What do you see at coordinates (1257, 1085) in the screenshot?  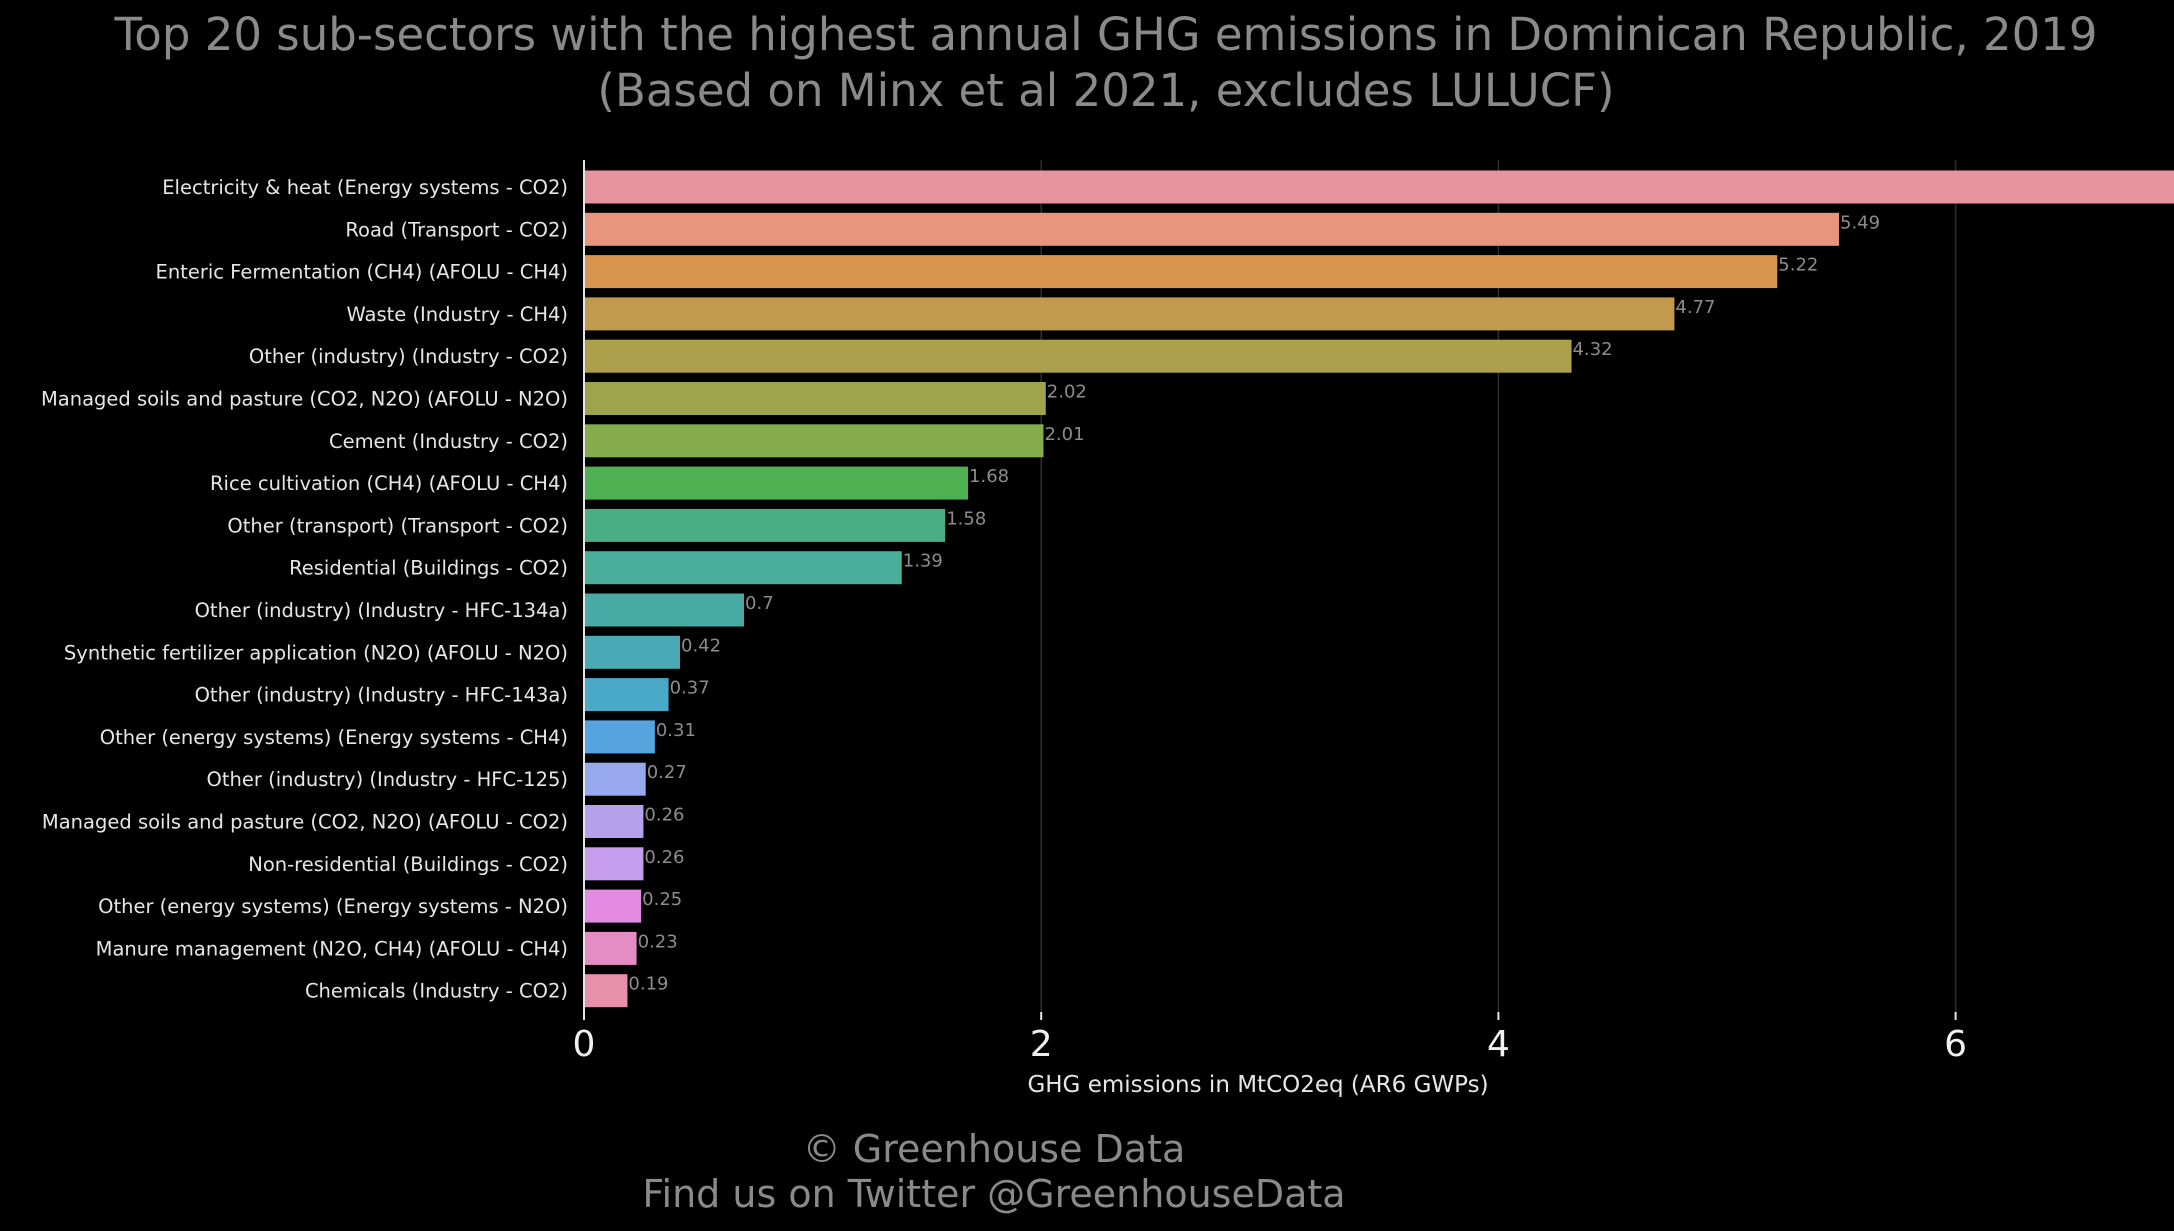 I see `x-axis-title: GHG emissions in MtCO2eq (AR6 GWPs)` at bounding box center [1257, 1085].